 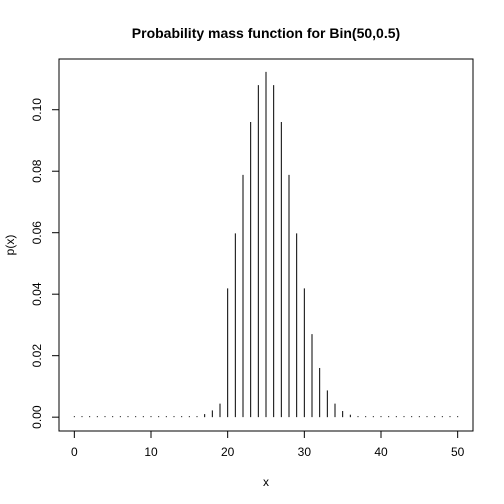 I want to click on y-tick-label-0.06: 0.06, so click(x=37, y=233).